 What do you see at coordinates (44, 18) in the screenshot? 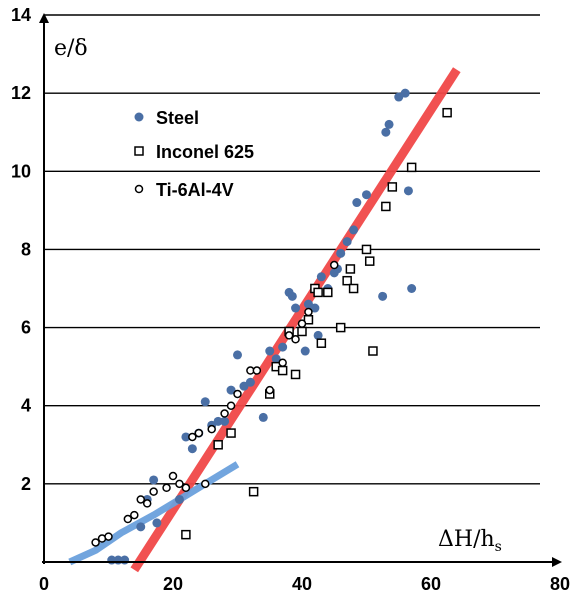
I see `y-axis-arrow` at bounding box center [44, 18].